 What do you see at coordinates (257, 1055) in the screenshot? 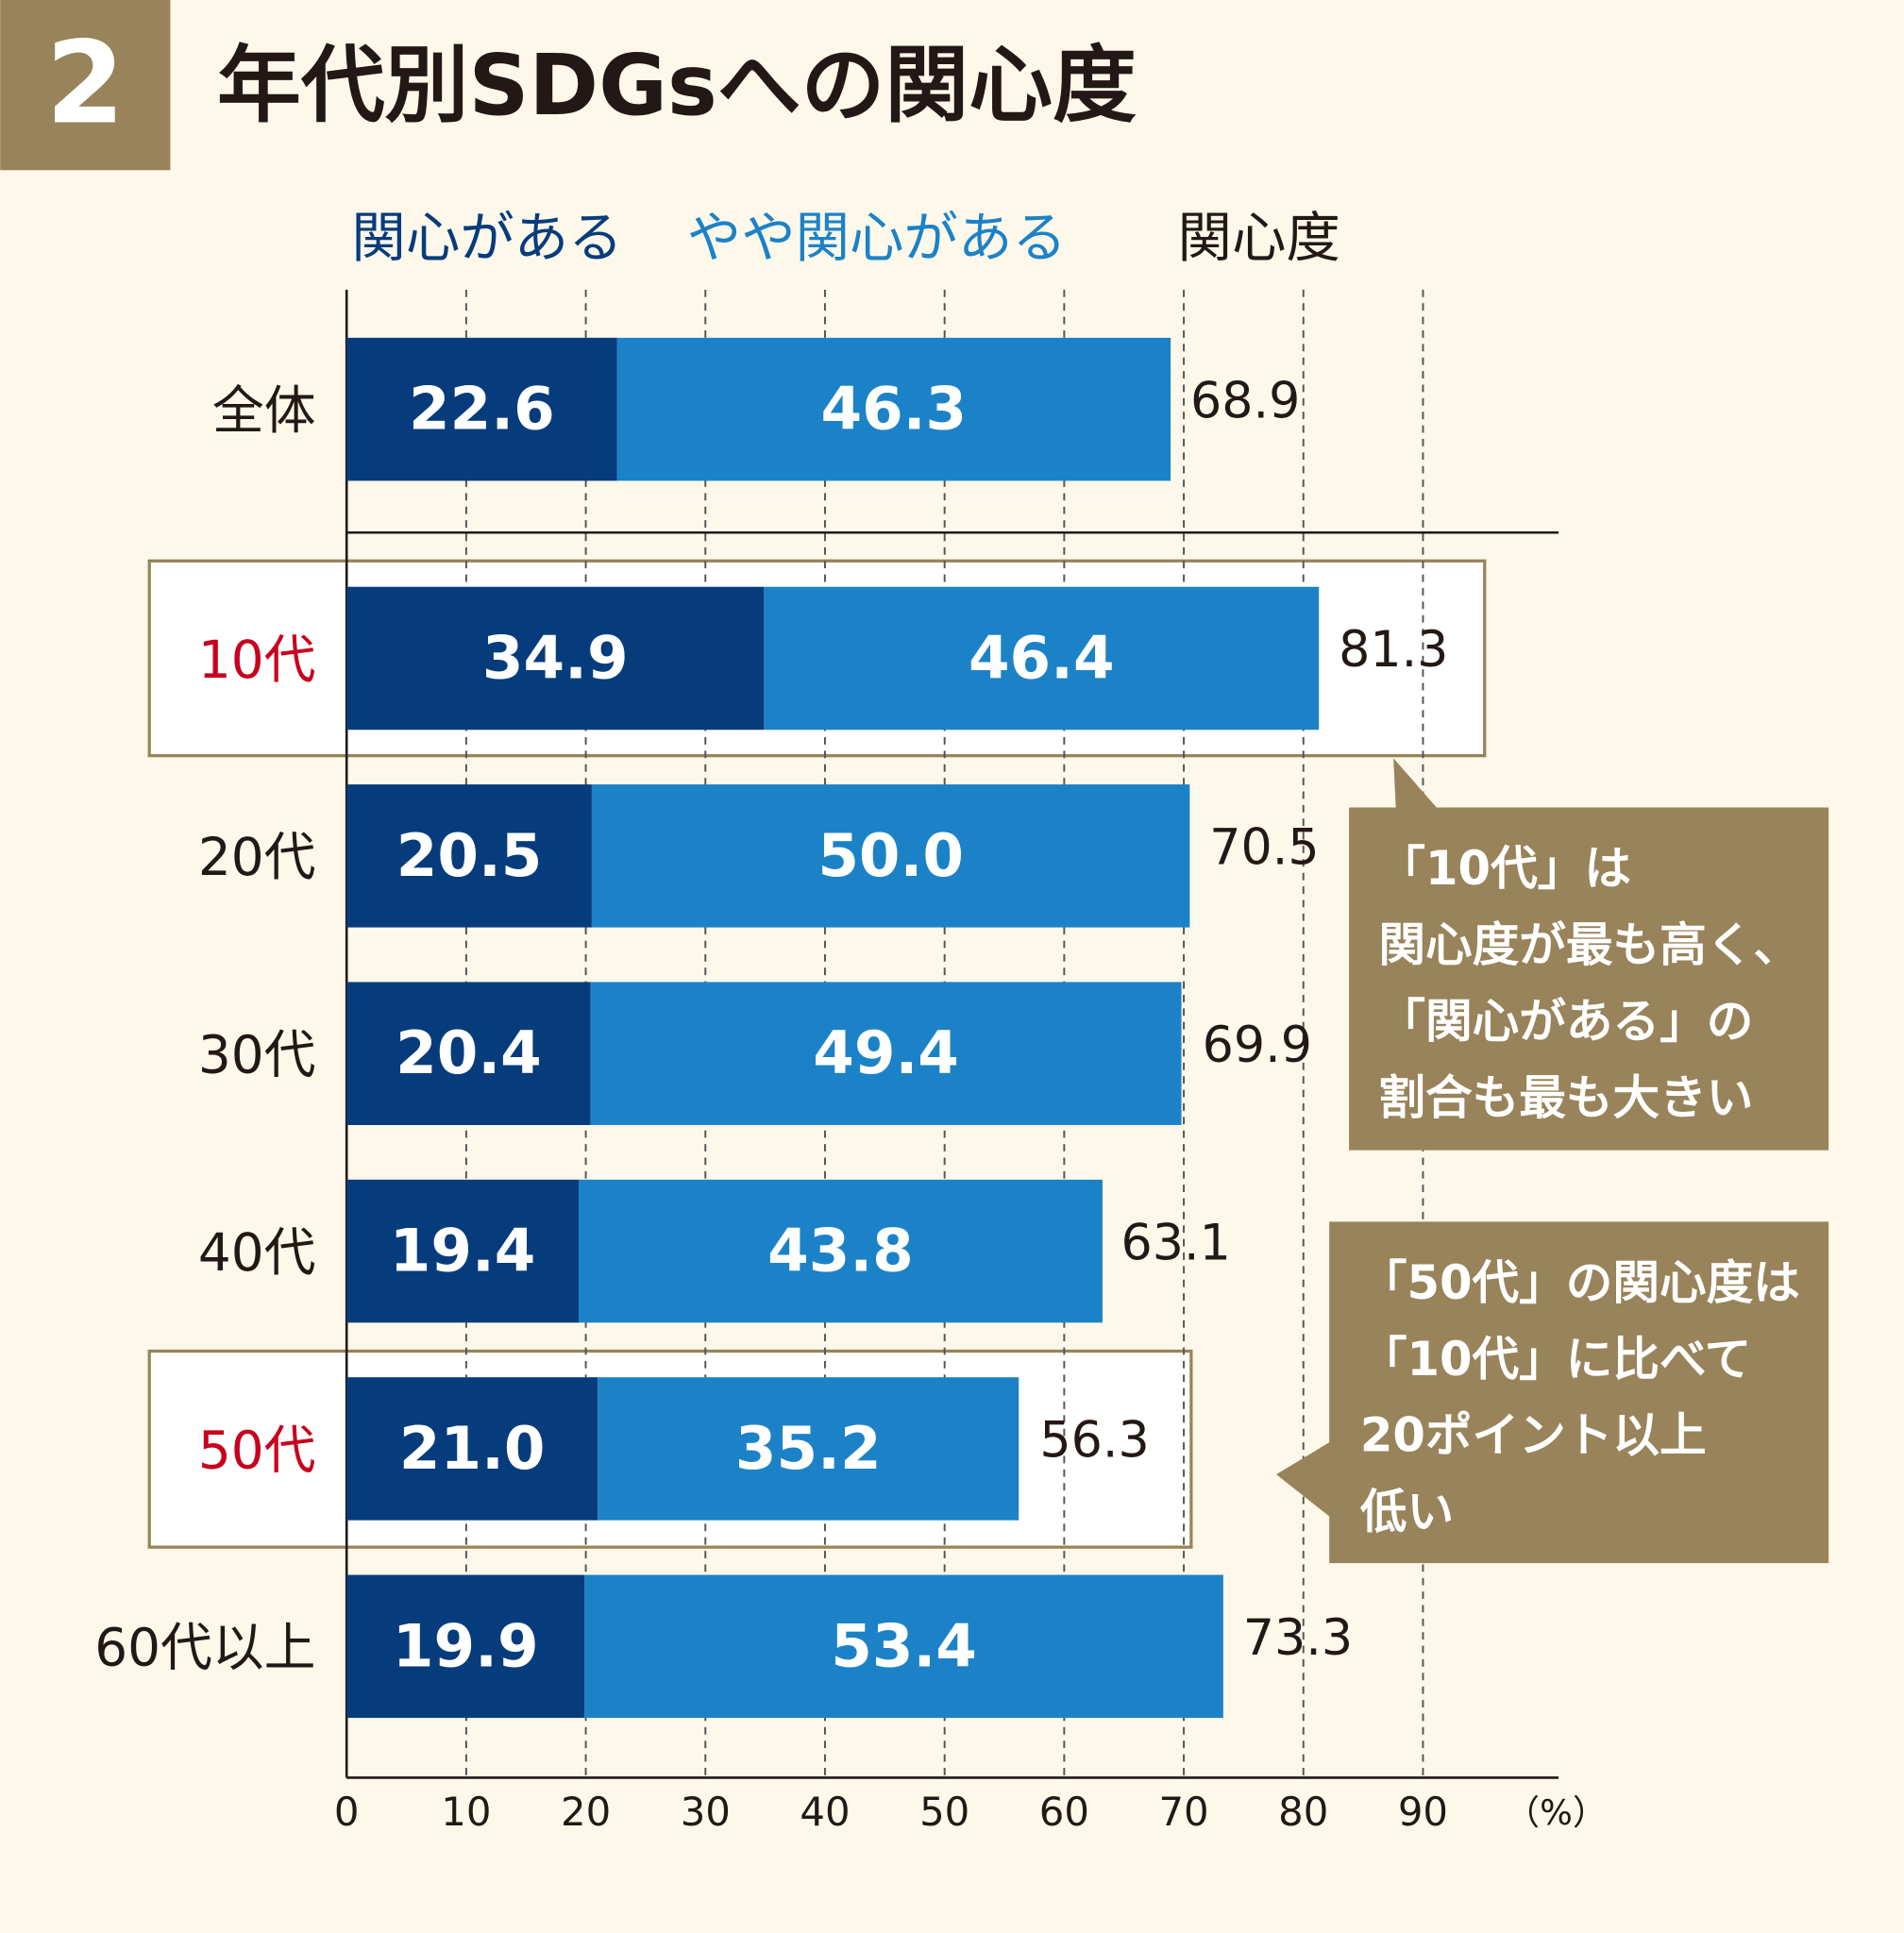
I see `y-tick-label: 30代` at bounding box center [257, 1055].